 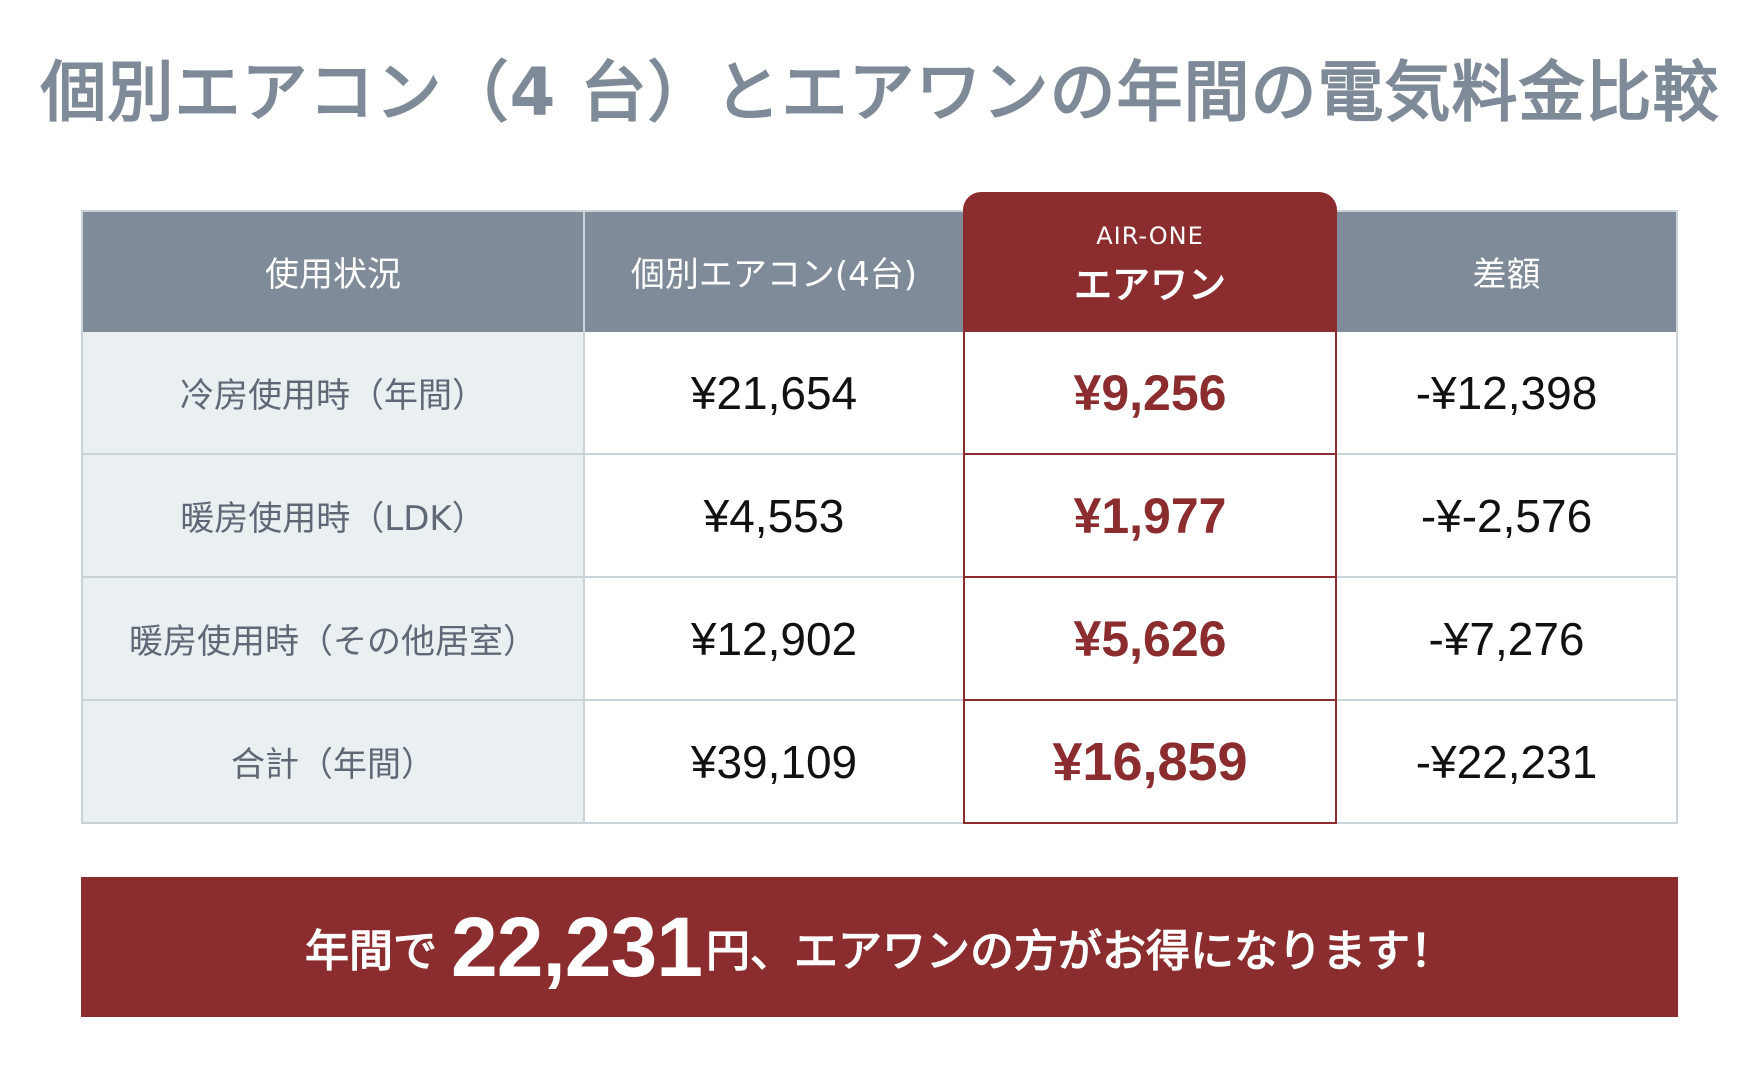 What do you see at coordinates (333, 638) in the screenshot?
I see `row-label: 暖房使用時（その他居室）` at bounding box center [333, 638].